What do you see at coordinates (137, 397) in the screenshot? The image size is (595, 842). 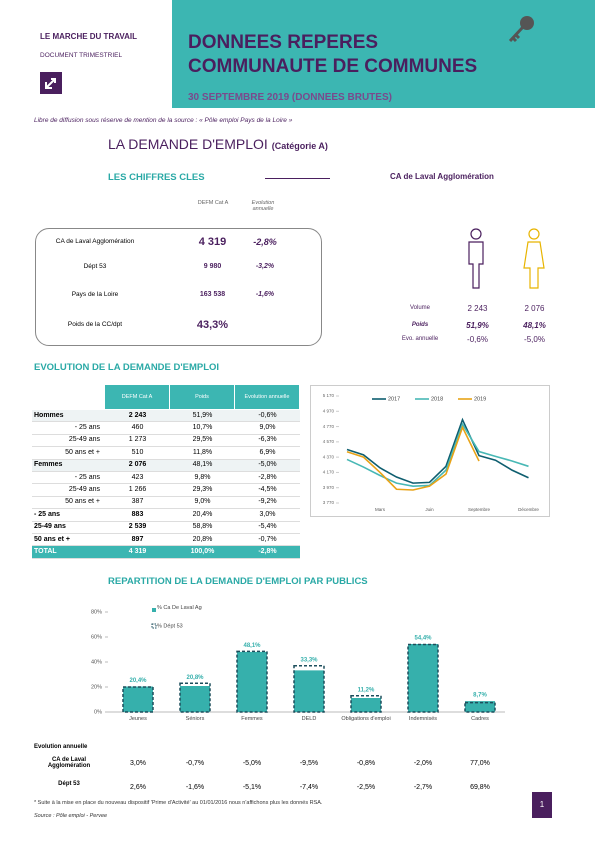 I see `table-head: DEFM Cat A` at bounding box center [137, 397].